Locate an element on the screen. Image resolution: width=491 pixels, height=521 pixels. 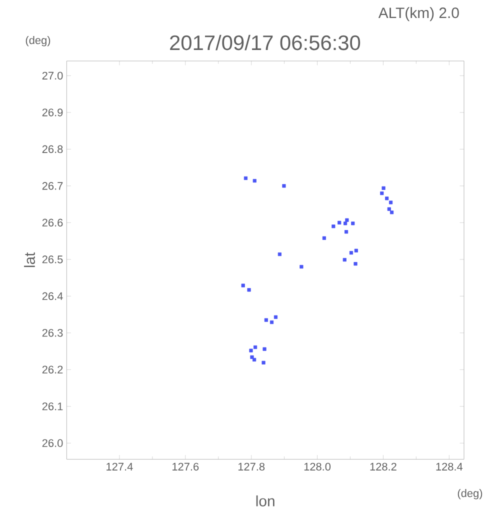
y-tick-label: 26.4 is located at coordinates (52, 296).